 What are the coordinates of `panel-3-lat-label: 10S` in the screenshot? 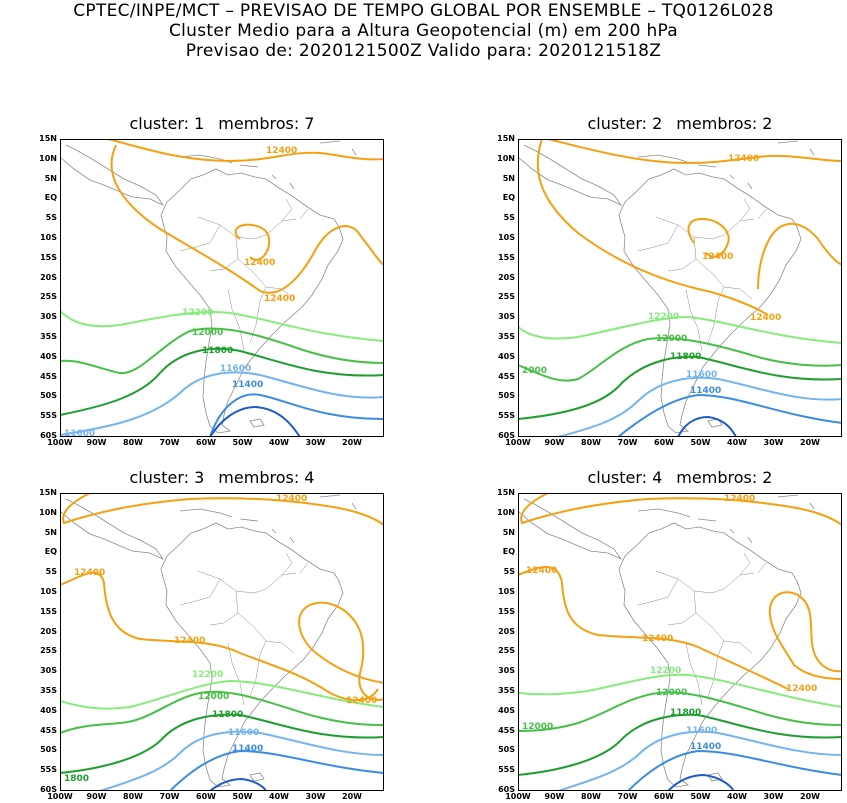 It's located at (48, 591).